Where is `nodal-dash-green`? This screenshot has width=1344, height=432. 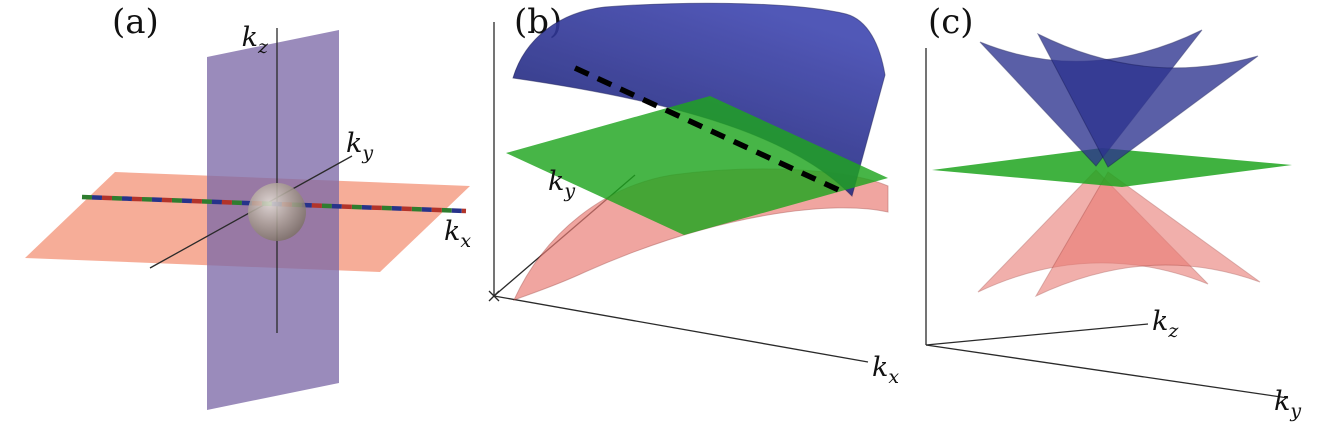
nodal-dash-green is located at coordinates (274, 204).